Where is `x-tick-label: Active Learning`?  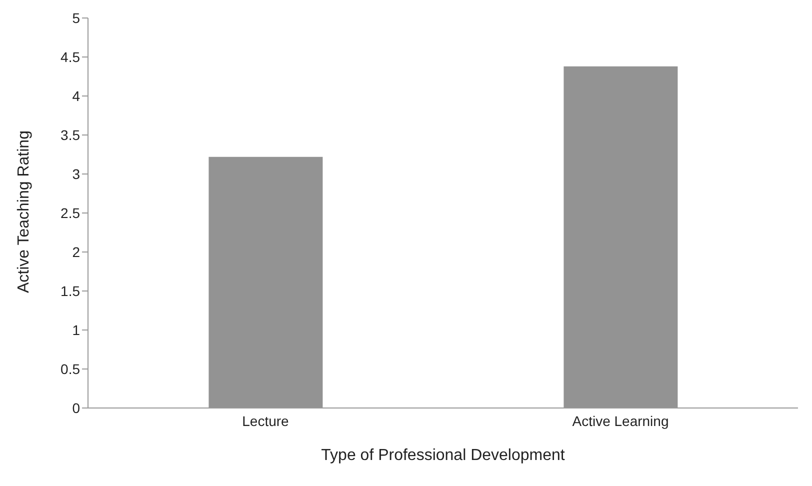
x-tick-label: Active Learning is located at coordinates (620, 420).